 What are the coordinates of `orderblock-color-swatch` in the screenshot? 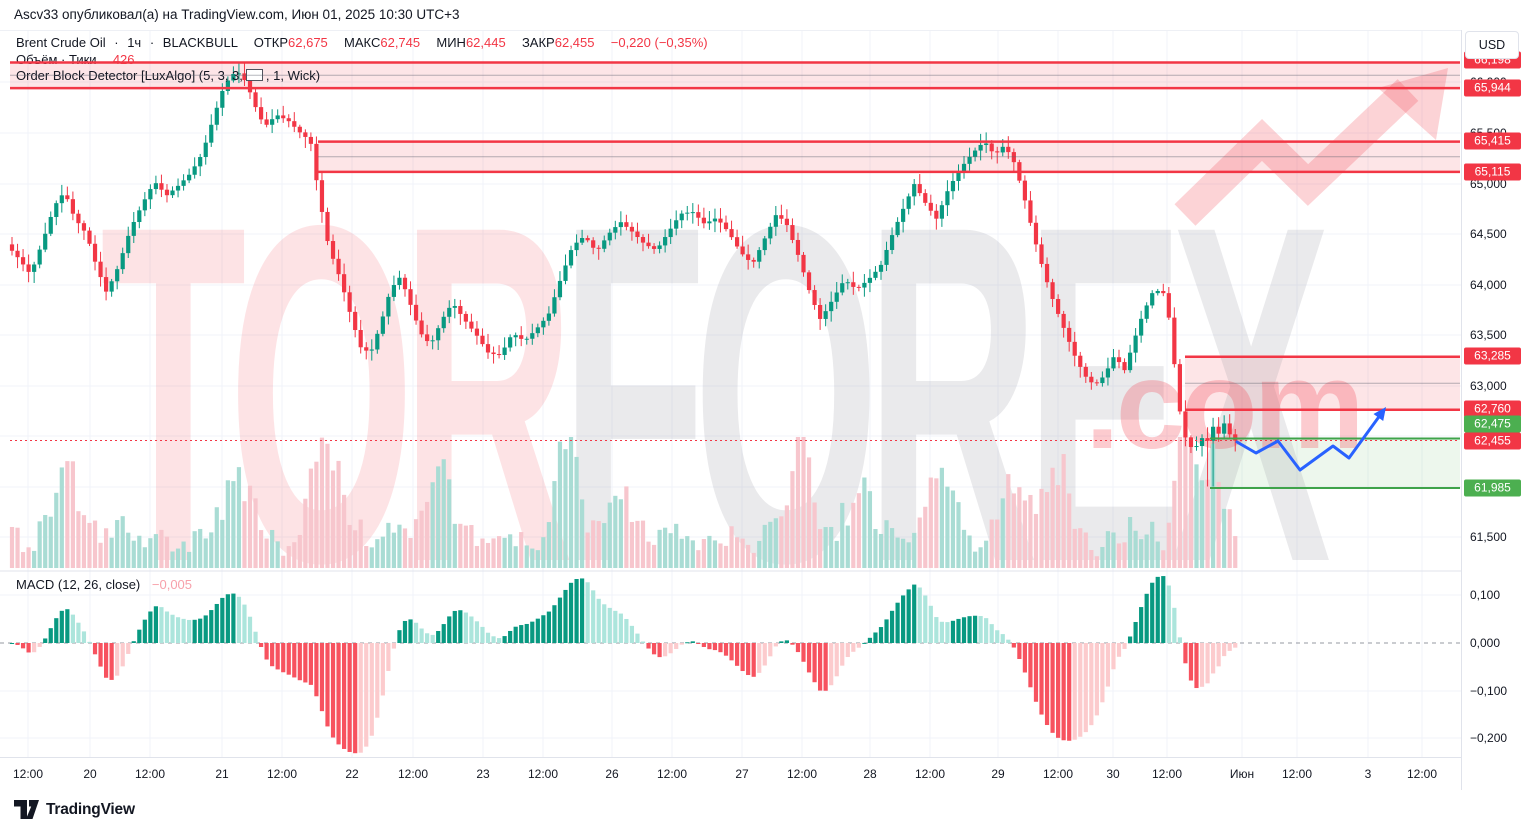 It's located at (254, 75).